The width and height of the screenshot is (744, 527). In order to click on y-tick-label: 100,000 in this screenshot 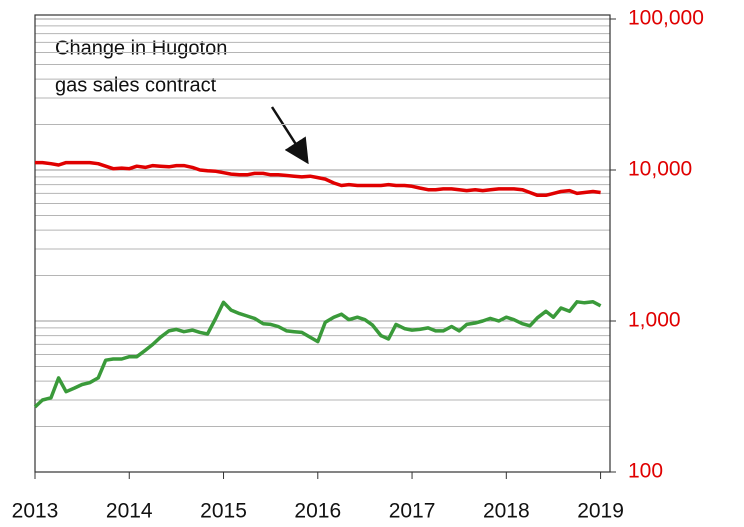, I will do `click(666, 18)`.